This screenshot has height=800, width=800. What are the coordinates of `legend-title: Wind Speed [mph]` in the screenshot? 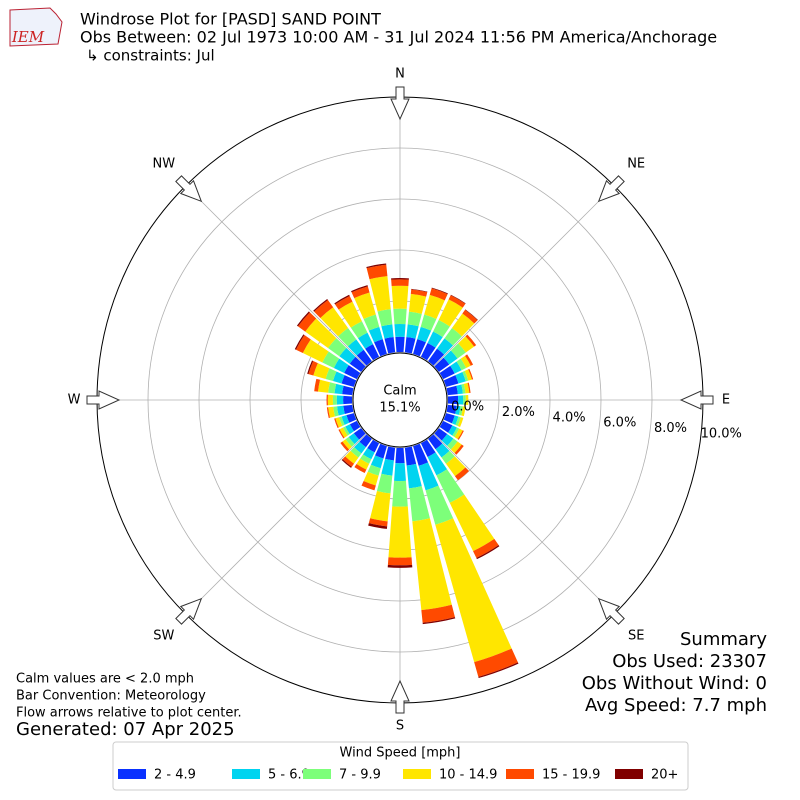 It's located at (400, 753).